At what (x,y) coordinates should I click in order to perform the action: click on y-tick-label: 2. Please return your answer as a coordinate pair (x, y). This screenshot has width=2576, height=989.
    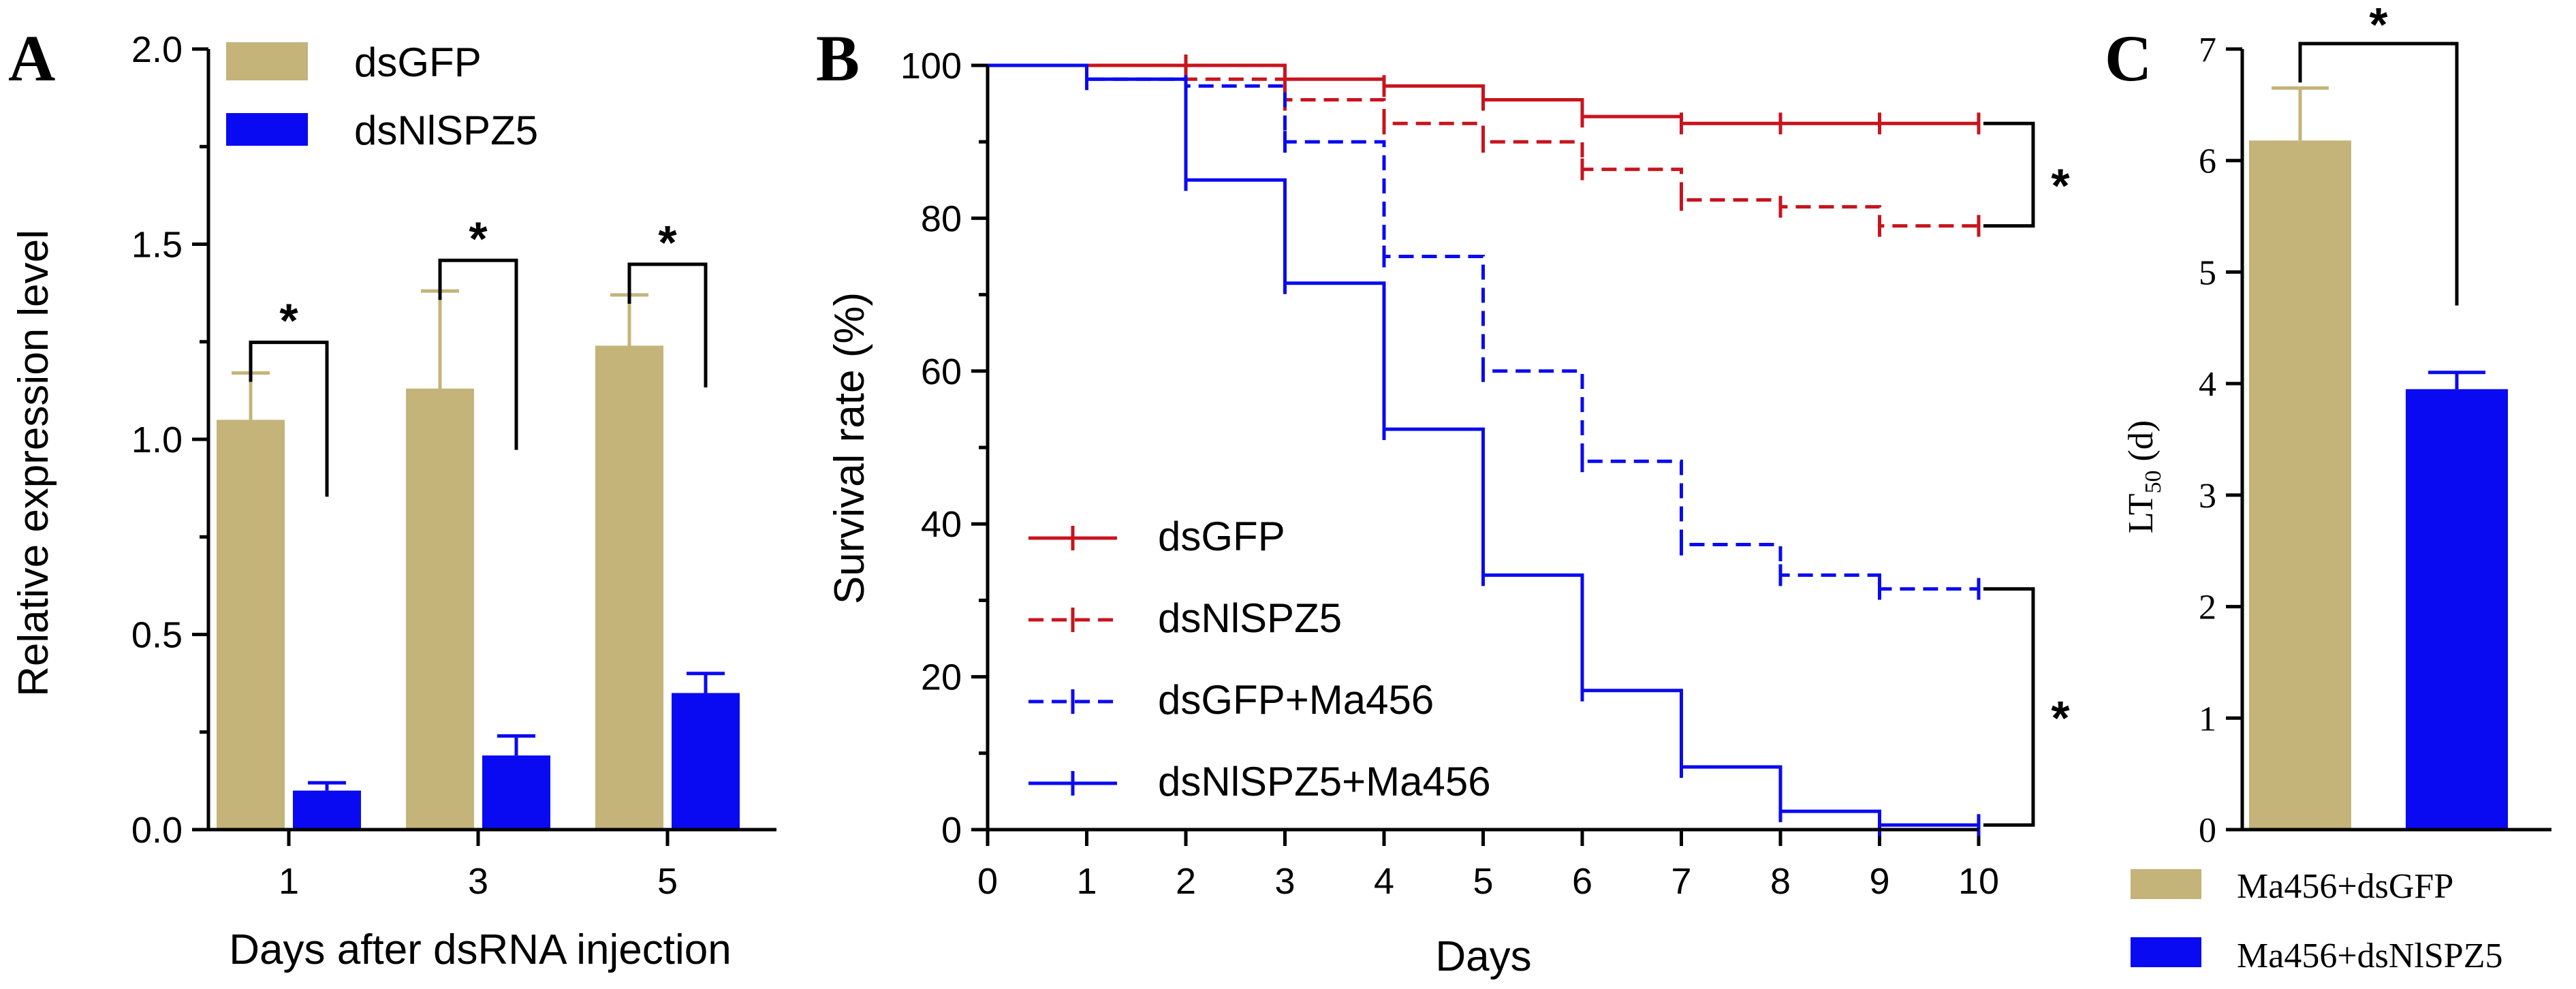
    Looking at the image, I should click on (2207, 607).